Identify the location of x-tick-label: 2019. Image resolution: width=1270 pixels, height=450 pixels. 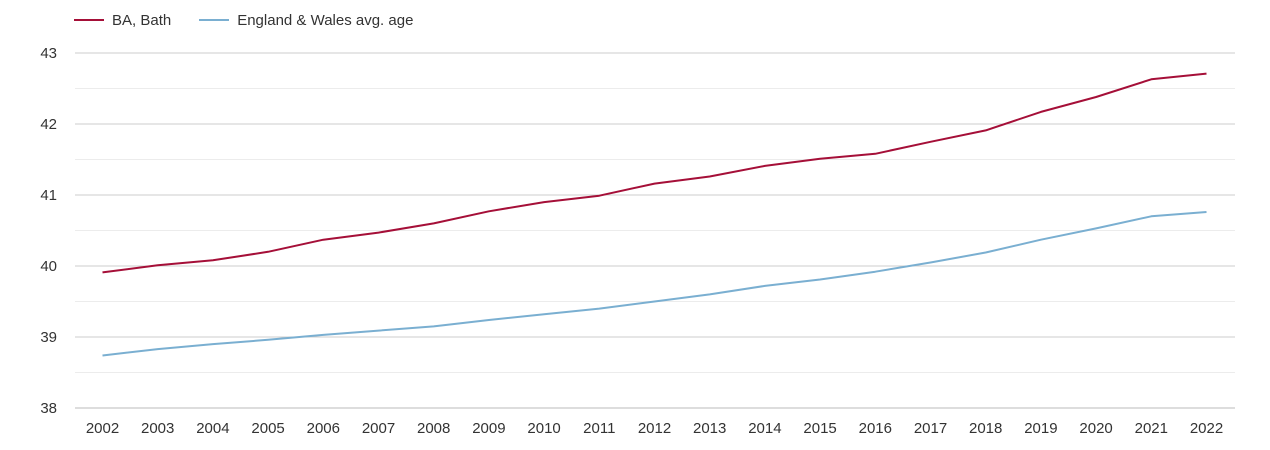
(1040, 428).